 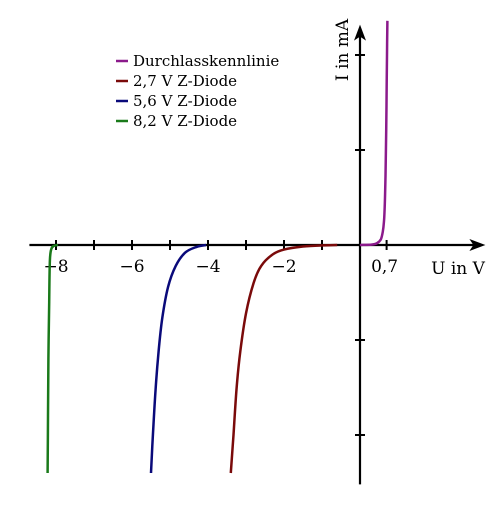 What do you see at coordinates (360, 245) in the screenshot?
I see `y-ticks` at bounding box center [360, 245].